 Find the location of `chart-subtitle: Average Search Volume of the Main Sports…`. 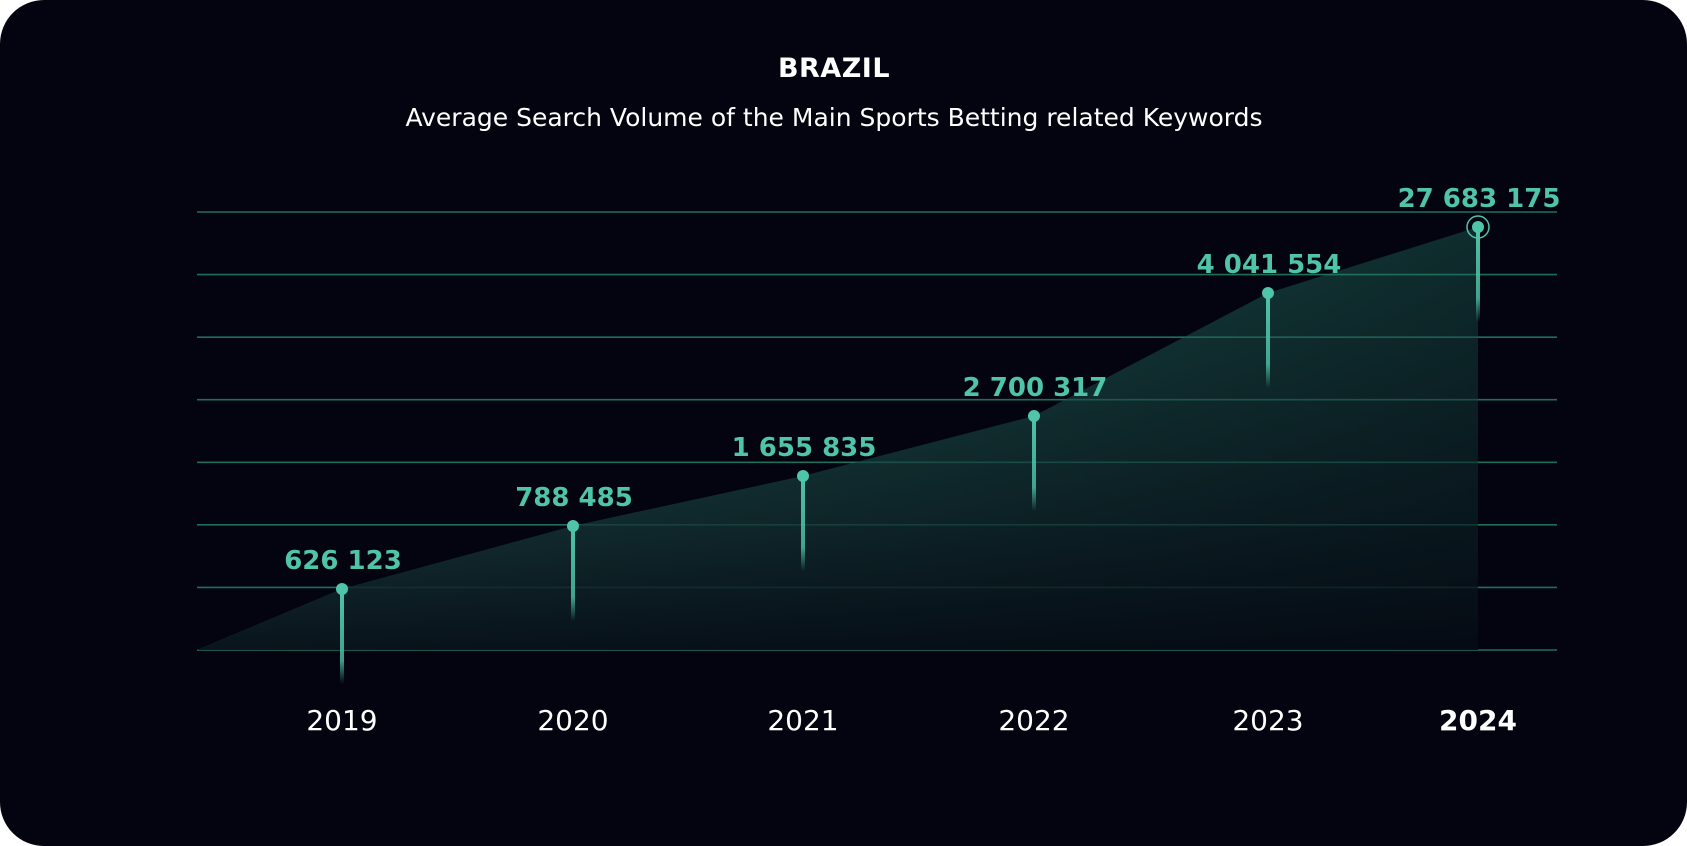

chart-subtitle: Average Search Volume of the Main Sports… is located at coordinates (833, 117).